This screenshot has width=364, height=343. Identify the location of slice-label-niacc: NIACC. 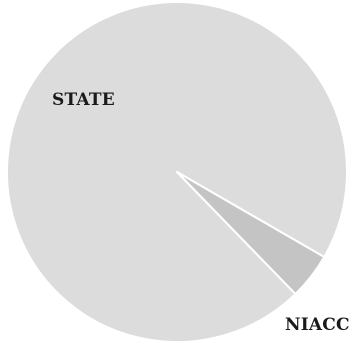
(317, 325).